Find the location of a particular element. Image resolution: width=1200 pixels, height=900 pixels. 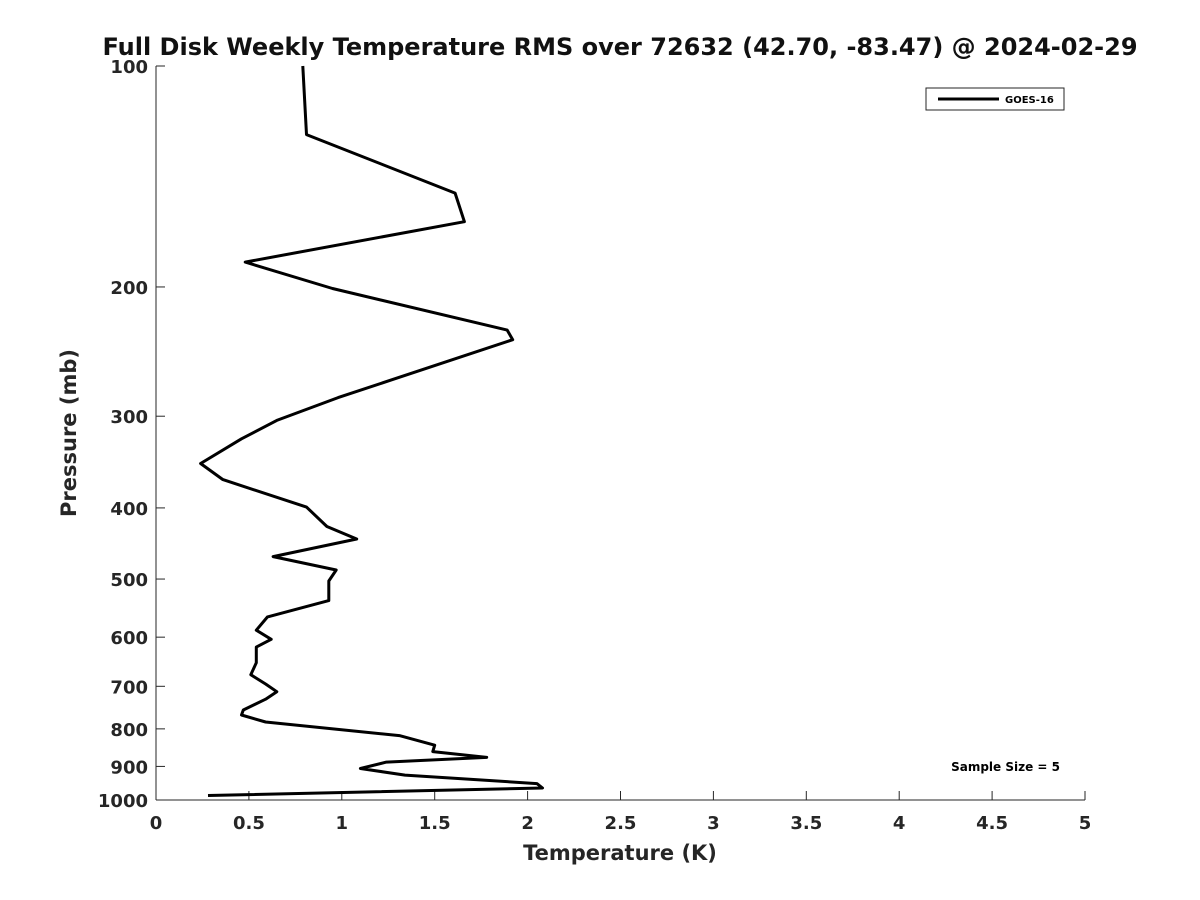

x-tick-label: 0 is located at coordinates (156, 823).